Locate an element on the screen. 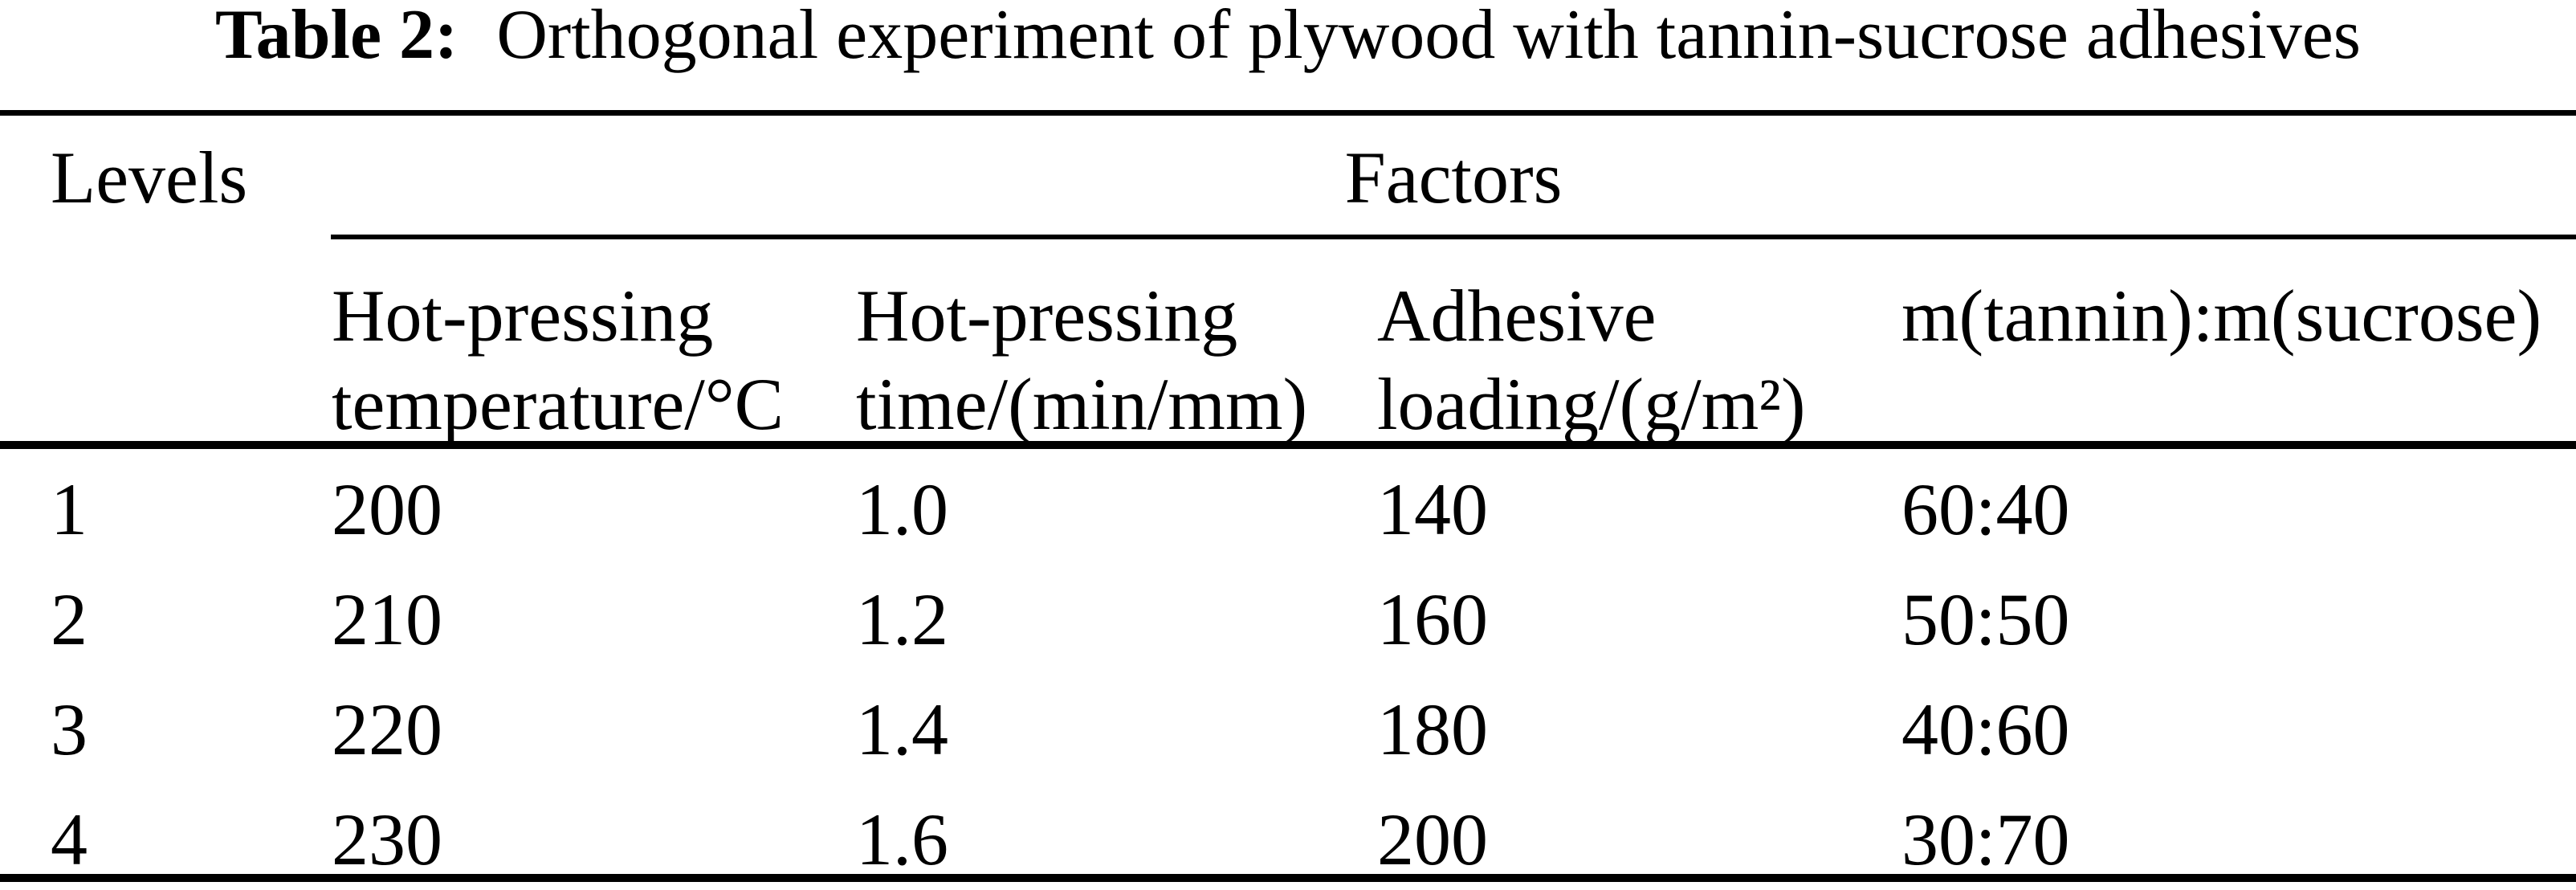 This screenshot has height=890, width=2576. cell-loading: 200 is located at coordinates (1432, 839).